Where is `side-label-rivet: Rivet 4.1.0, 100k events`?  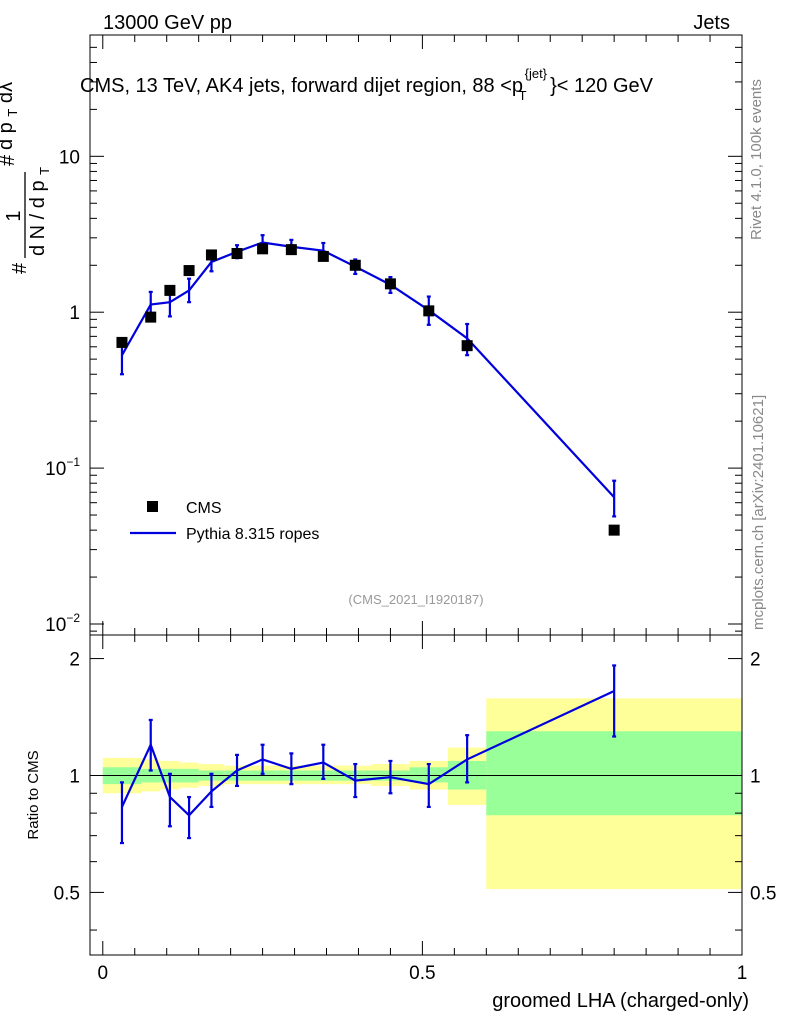 side-label-rivet: Rivet 4.1.0, 100k events is located at coordinates (756, 159).